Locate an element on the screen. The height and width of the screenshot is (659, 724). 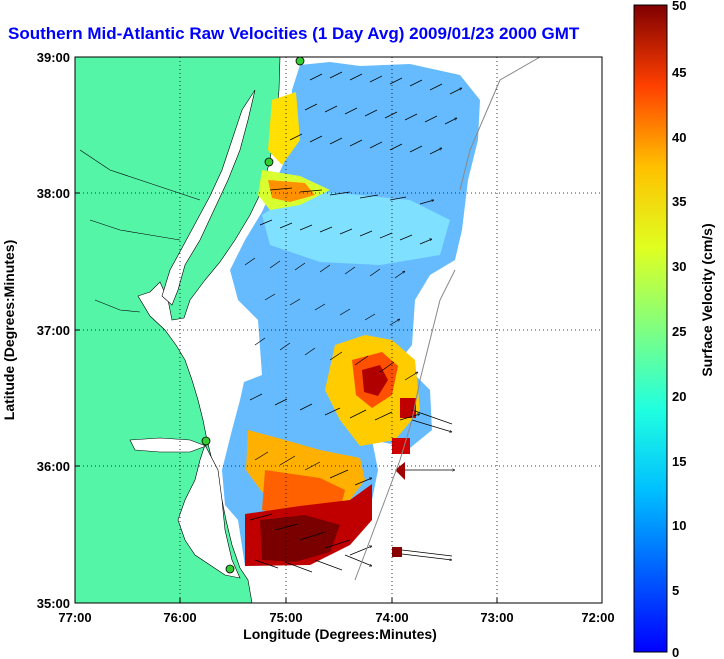
y-axis-ticks: 39:00 38:00 37:00 36:00 35:00 is located at coordinates (58, 330).